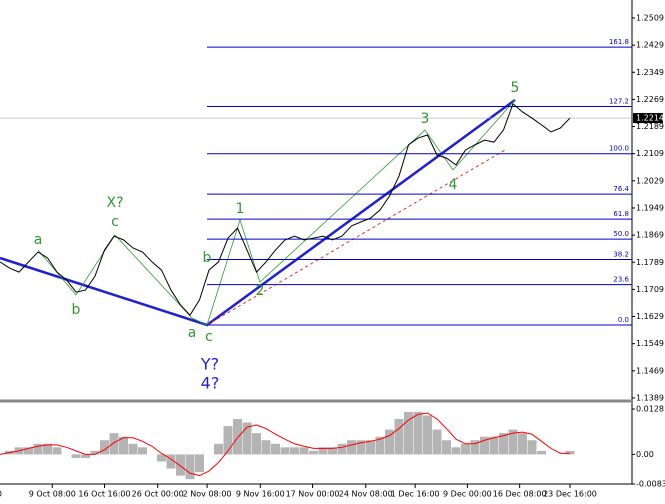 This screenshot has height=504, width=665. What do you see at coordinates (520, 494) in the screenshot?
I see `x-tick-label: 16 Dec 08:00` at bounding box center [520, 494].